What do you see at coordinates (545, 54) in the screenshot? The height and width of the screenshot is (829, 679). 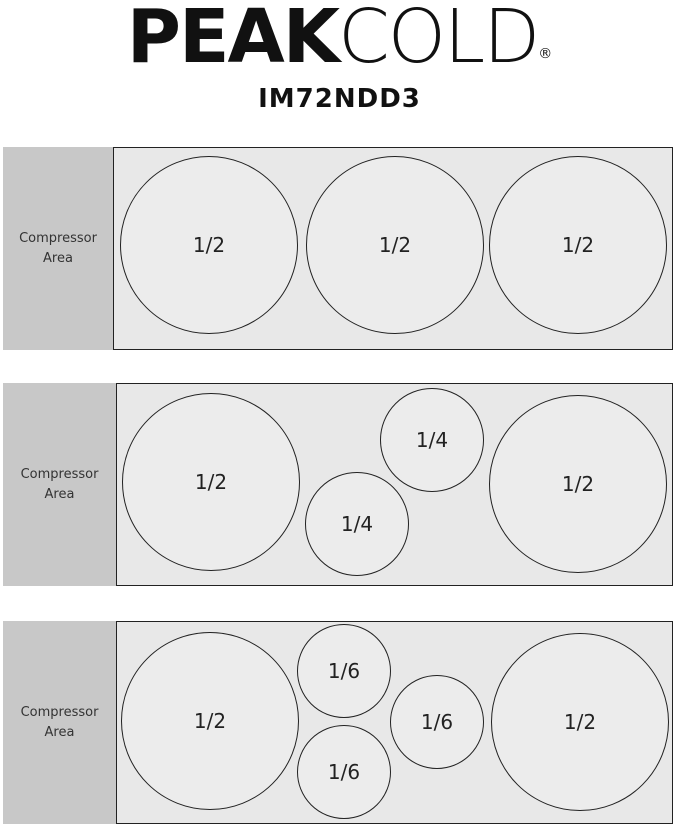 I see `brand-mark: ®` at bounding box center [545, 54].